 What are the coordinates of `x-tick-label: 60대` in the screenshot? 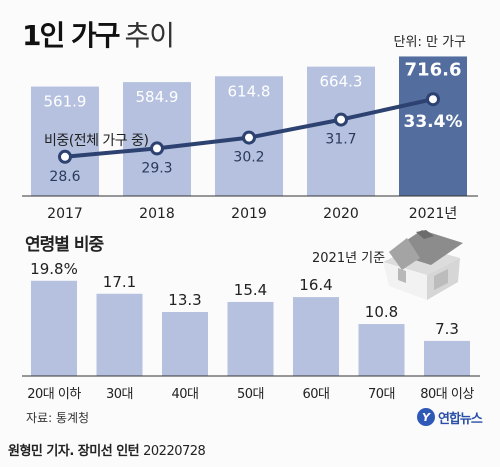 It's located at (315, 394).